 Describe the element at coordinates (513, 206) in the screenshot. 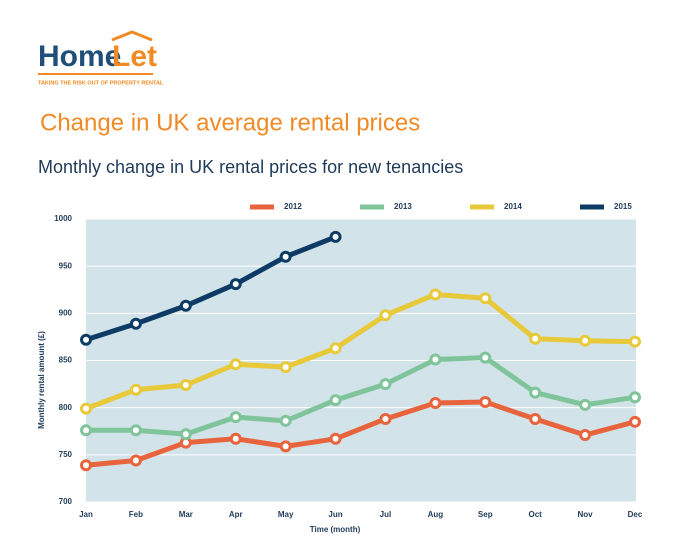

I see `legend-label: 2014` at that location.